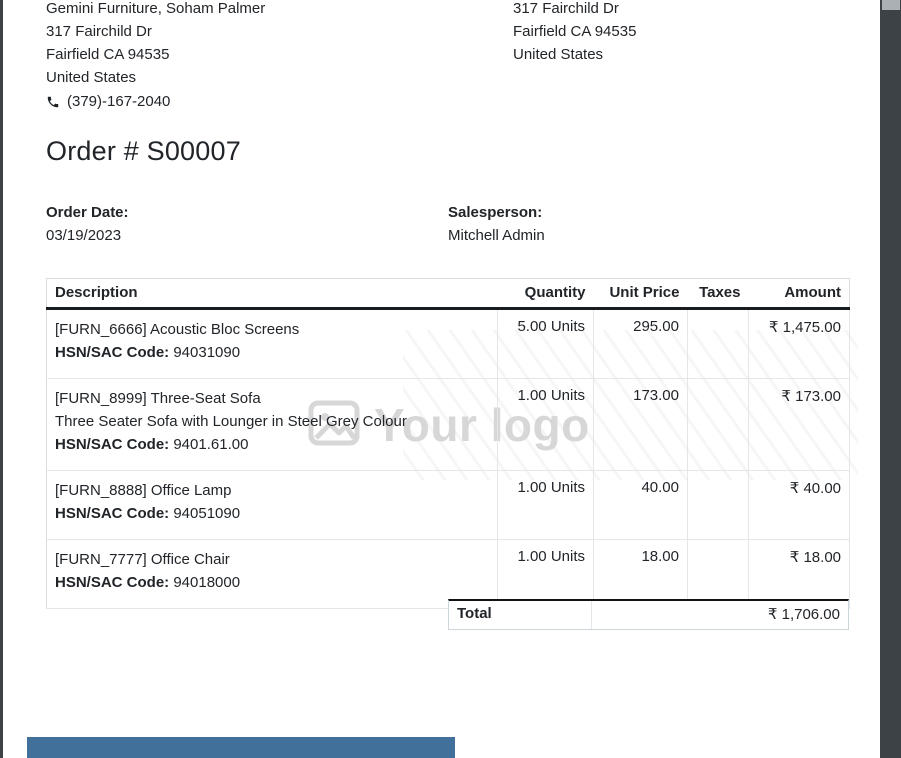  Describe the element at coordinates (640, 505) in the screenshot. I see `unit-price-cell: 40.00` at that location.